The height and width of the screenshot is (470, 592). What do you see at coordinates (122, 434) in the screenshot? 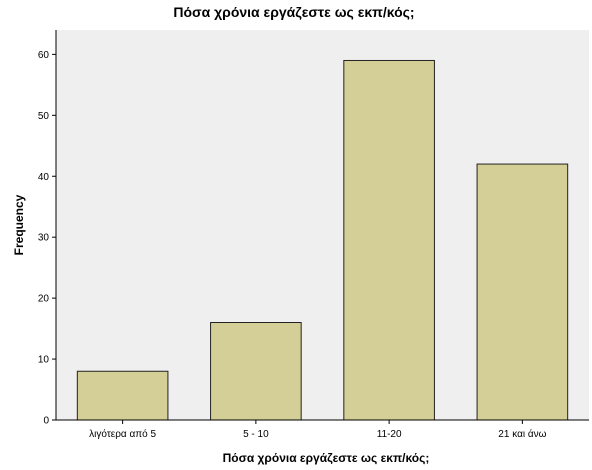
I see `x-tick-label: λιγότερα από 5` at bounding box center [122, 434].